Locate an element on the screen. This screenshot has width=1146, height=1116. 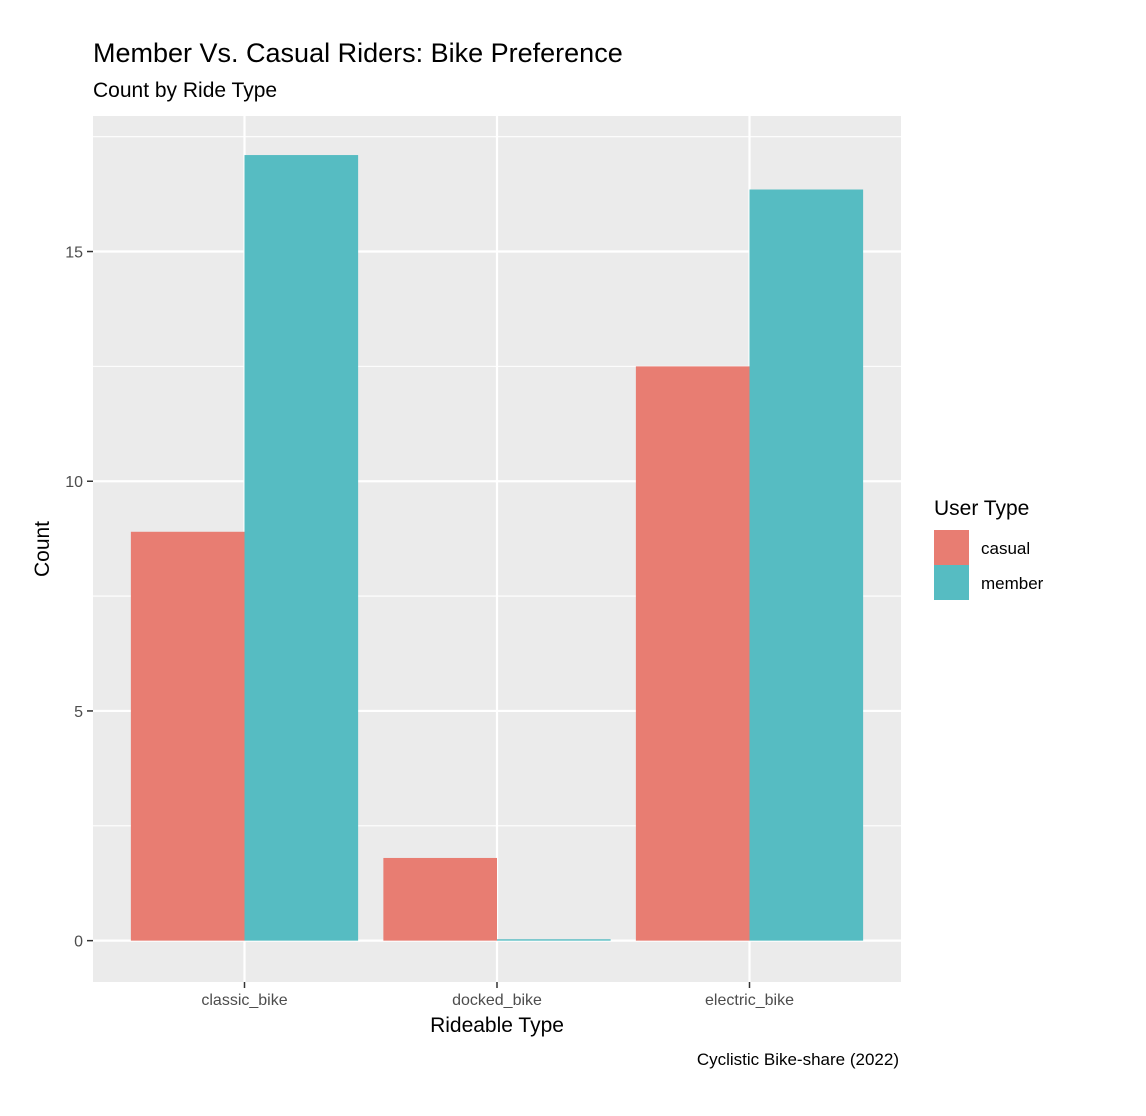
y-axis: 0 5 10 15 is located at coordinates (79, 598).